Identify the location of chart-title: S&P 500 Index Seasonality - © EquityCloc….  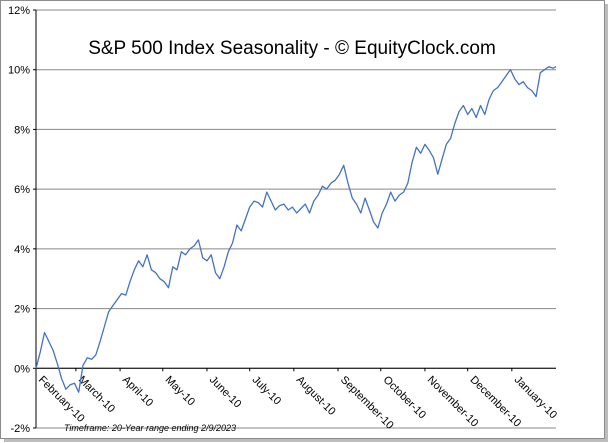
(292, 48).